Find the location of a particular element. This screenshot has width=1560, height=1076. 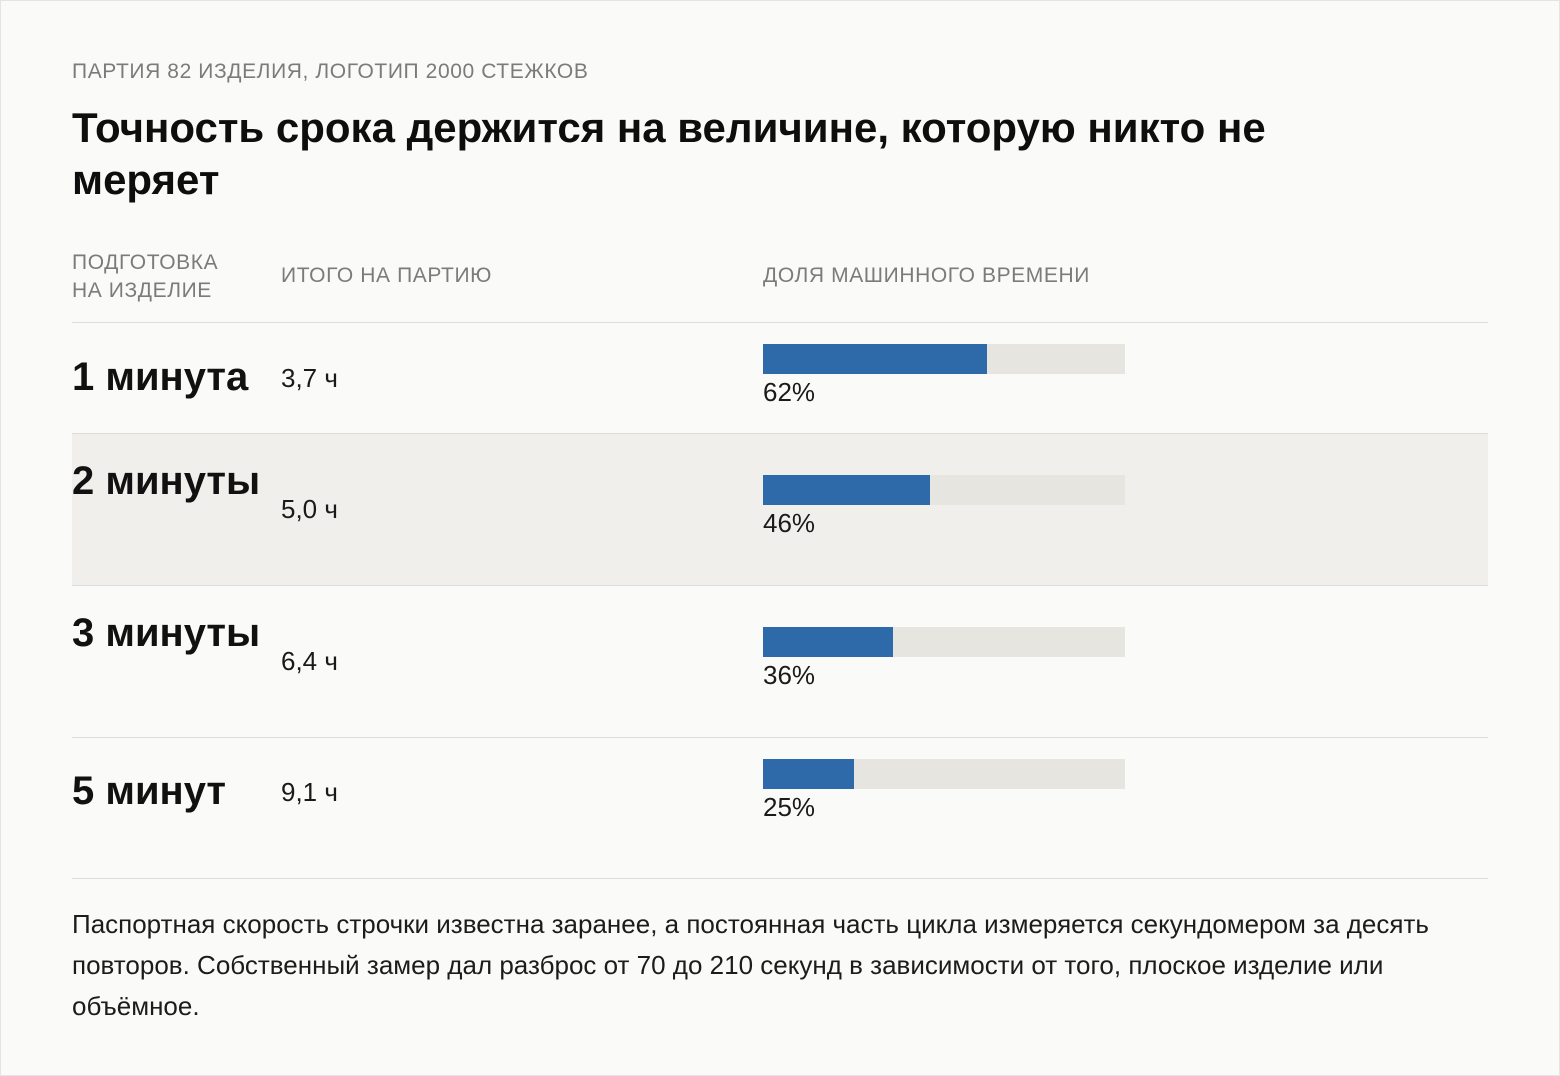

bar-value-label: 46% is located at coordinates (789, 523).